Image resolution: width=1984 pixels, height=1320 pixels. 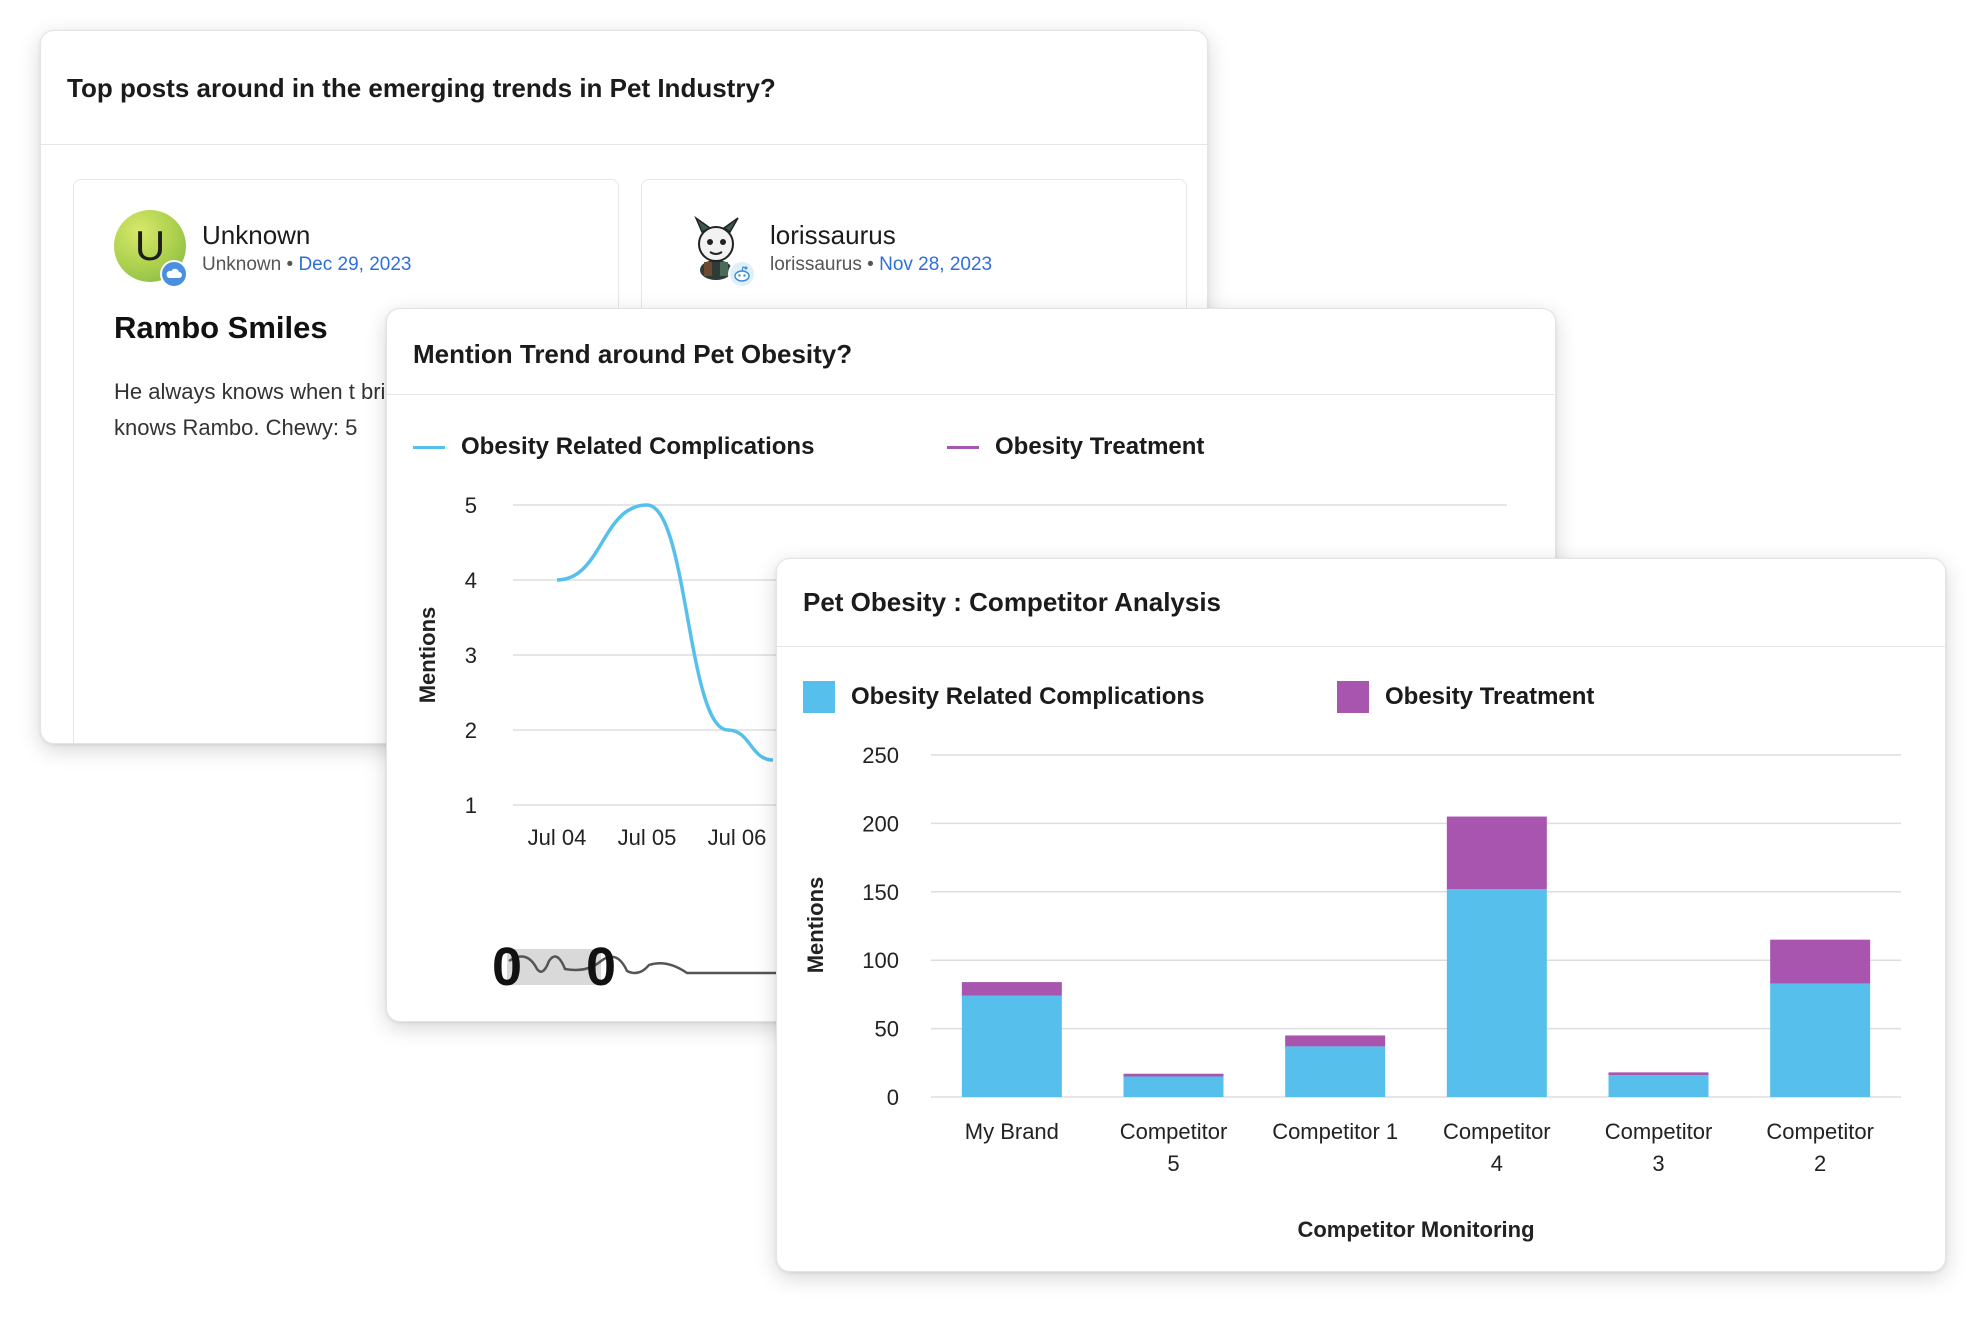 I want to click on y-tick-label: 100, so click(x=880, y=960).